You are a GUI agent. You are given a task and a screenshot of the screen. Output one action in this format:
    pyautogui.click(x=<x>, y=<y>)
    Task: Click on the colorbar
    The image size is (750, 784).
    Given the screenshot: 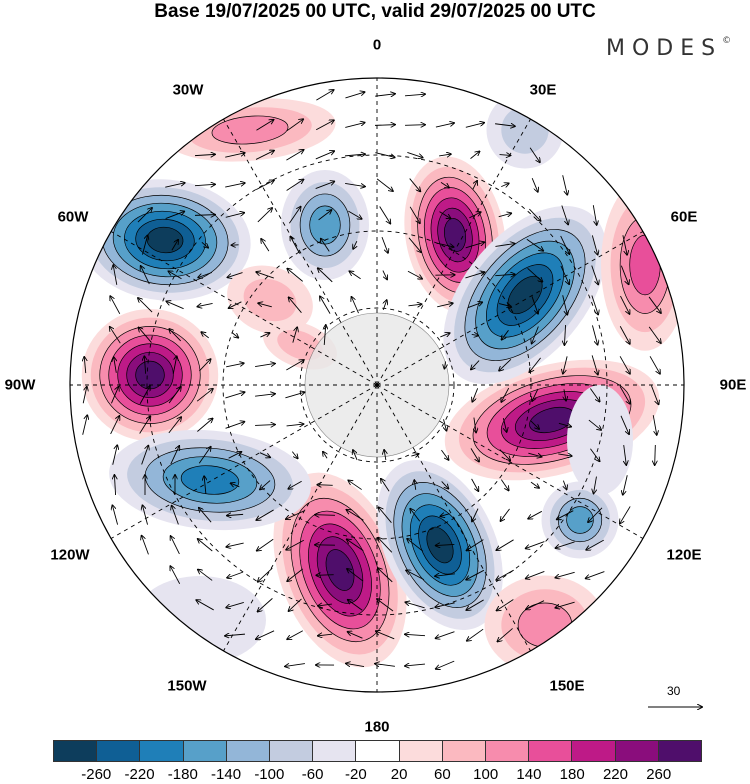 What is the action you would take?
    pyautogui.click(x=377, y=751)
    